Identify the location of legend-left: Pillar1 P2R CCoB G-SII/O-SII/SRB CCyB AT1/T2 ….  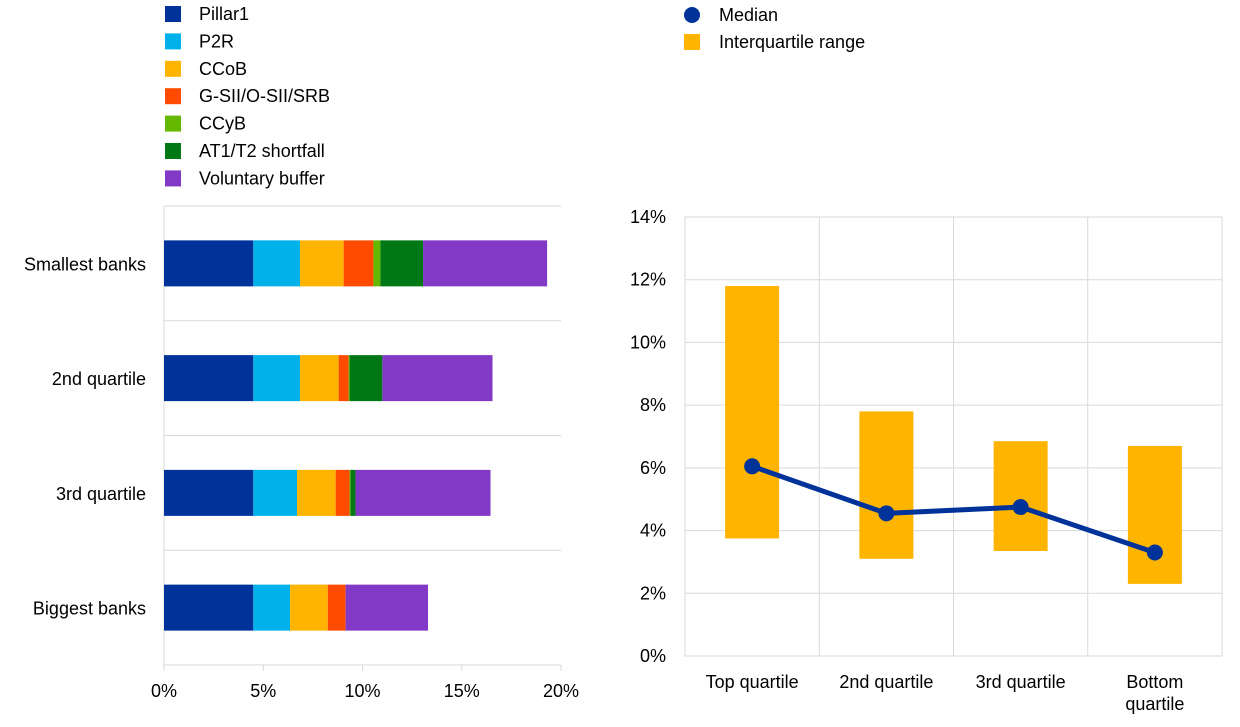
(247, 96).